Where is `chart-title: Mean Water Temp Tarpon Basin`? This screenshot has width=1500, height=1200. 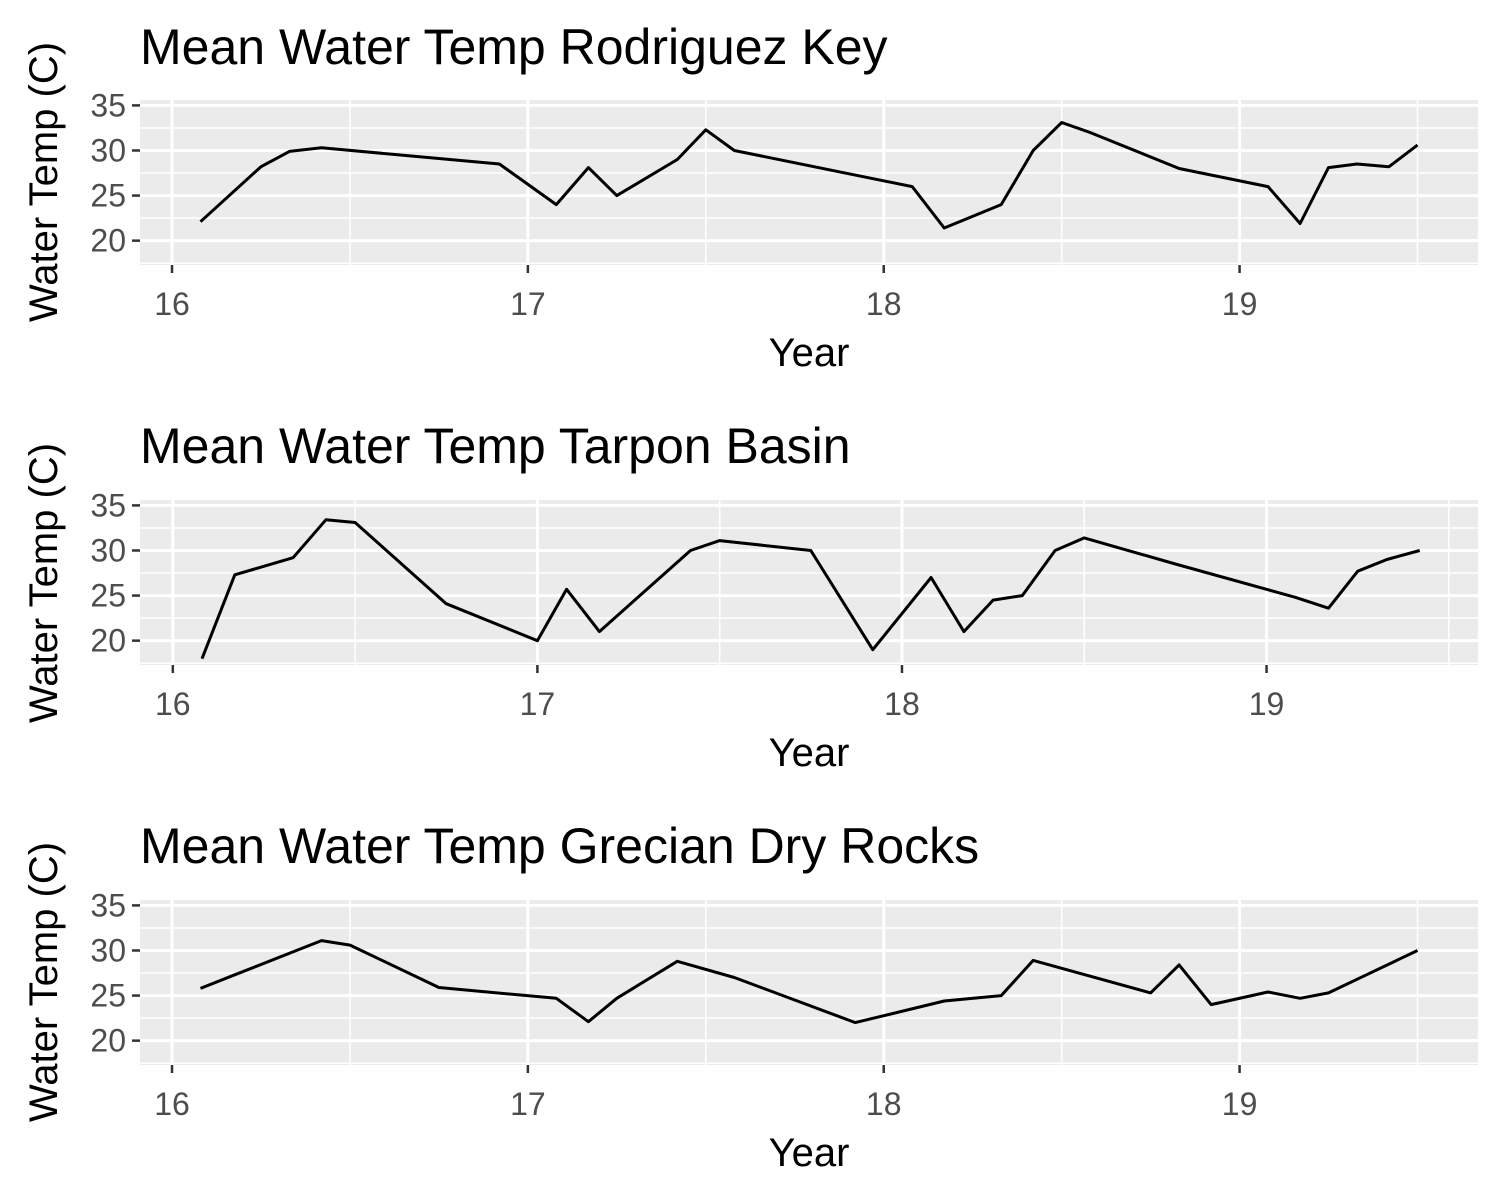 chart-title: Mean Water Temp Tarpon Basin is located at coordinates (495, 446).